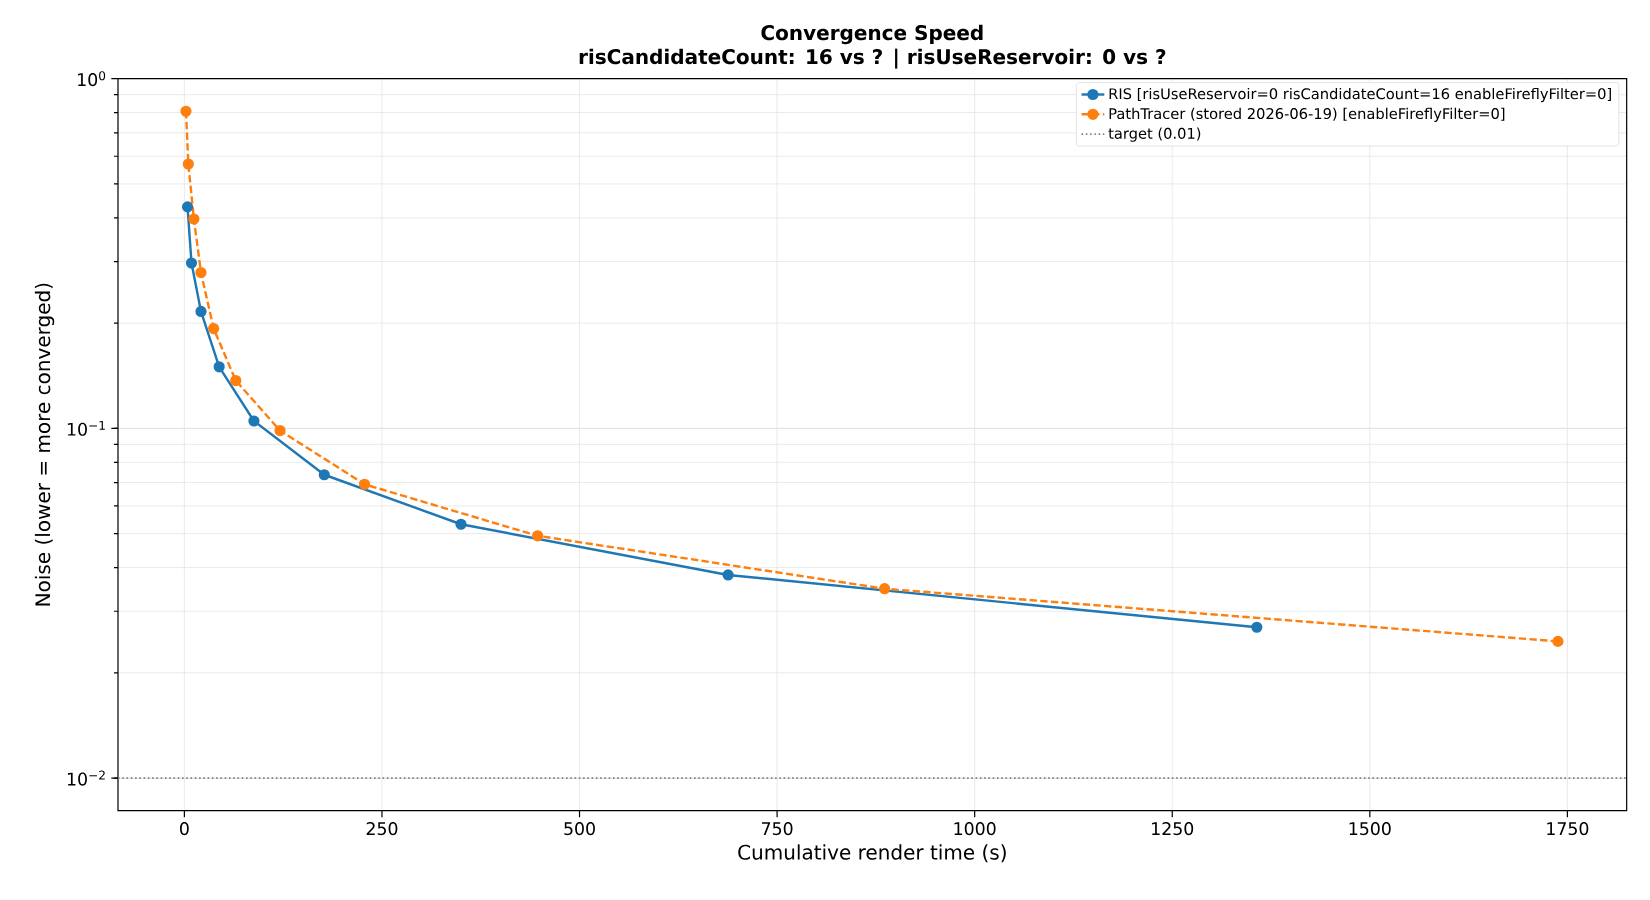 The height and width of the screenshot is (900, 1650). I want to click on y-tick-label: 10$^{0}$, so click(92, 79).